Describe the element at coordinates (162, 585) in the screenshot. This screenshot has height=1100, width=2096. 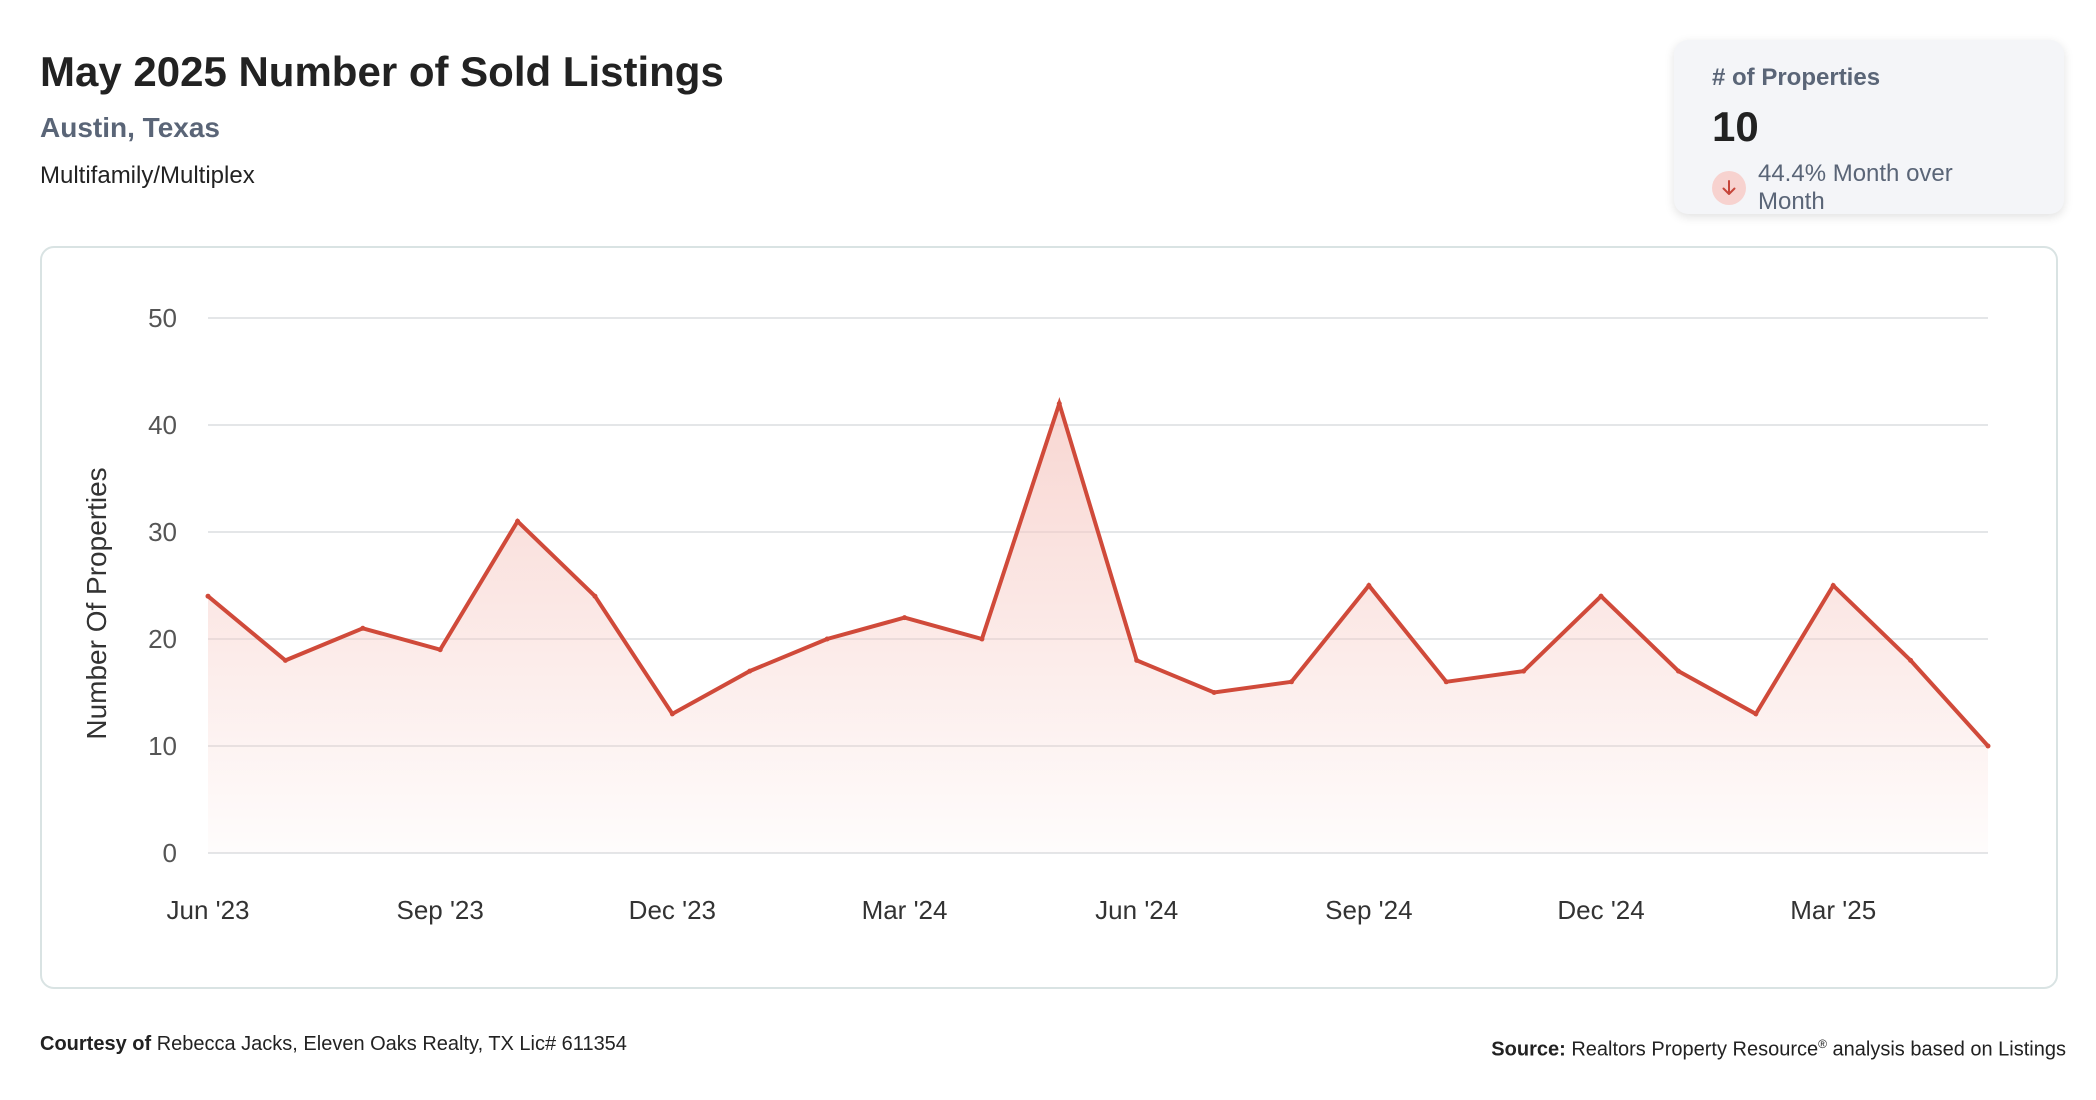
I see `y-axis-ticks: 0 10 20 30 40 50` at that location.